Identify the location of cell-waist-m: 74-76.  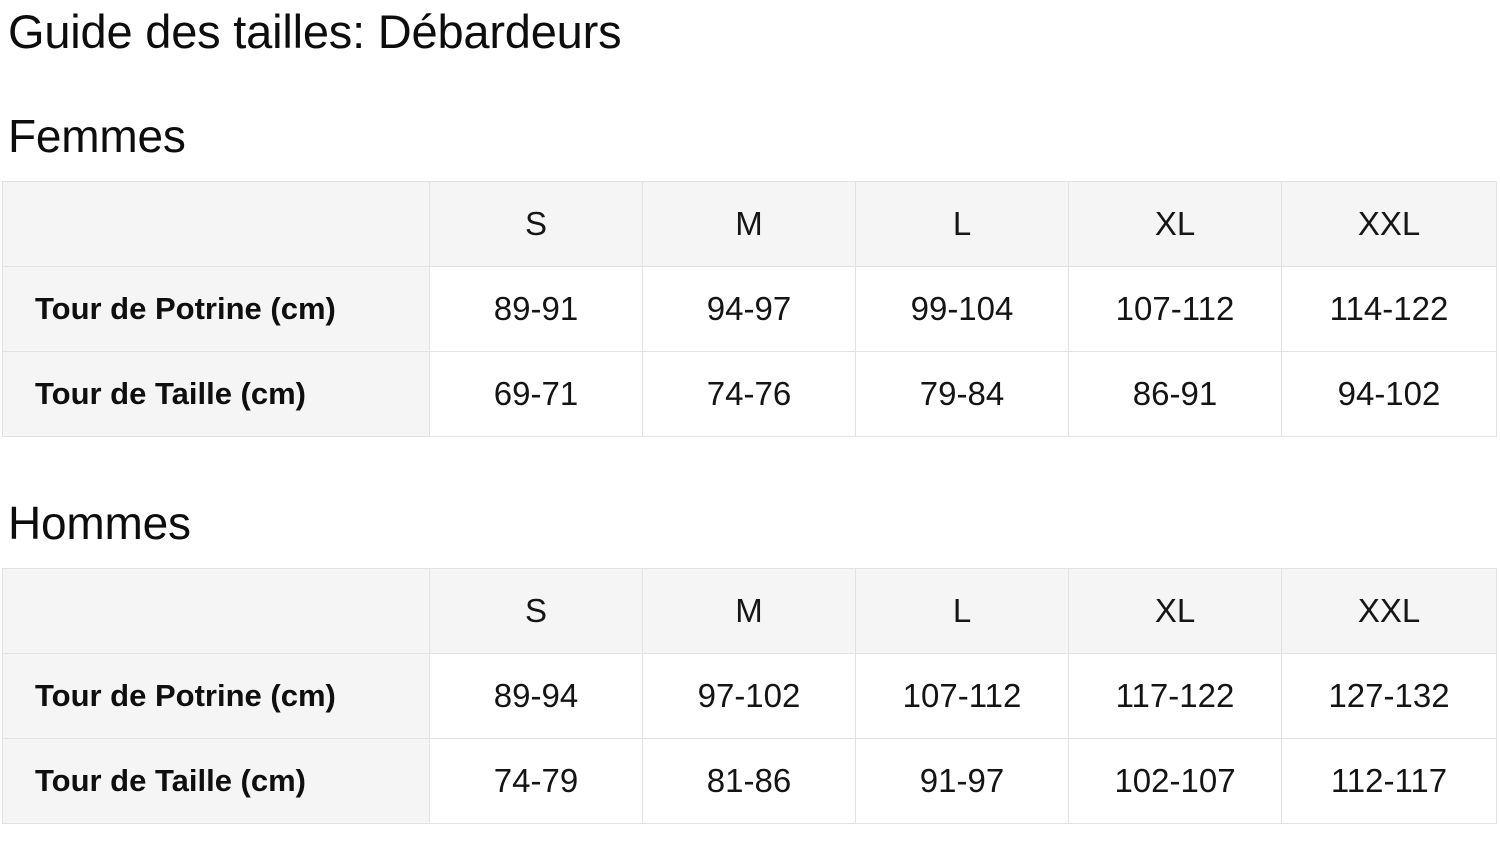
(749, 394).